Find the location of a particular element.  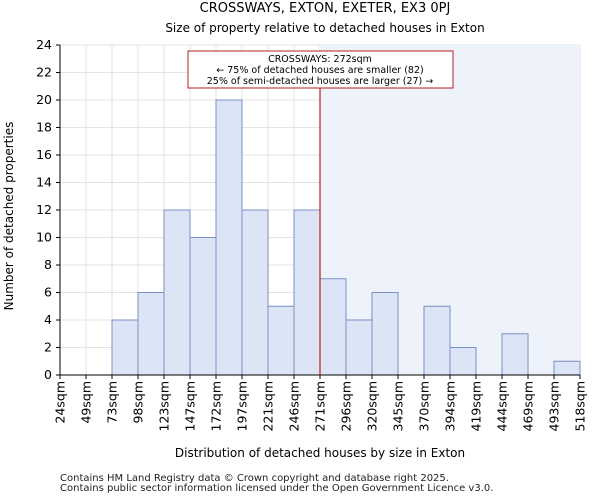

x-tick-label: 518sqm is located at coordinates (580, 406).